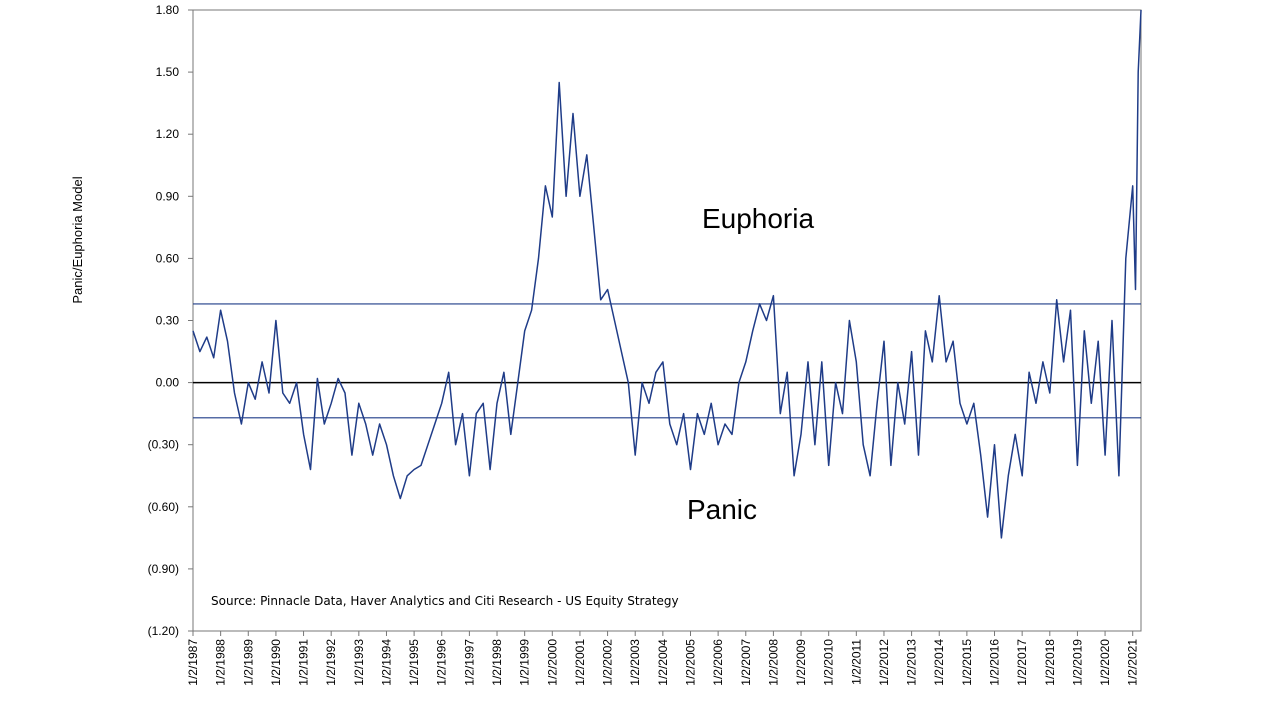 The height and width of the screenshot is (721, 1280). What do you see at coordinates (939, 662) in the screenshot?
I see `x-tick-label: 1/2/2014` at bounding box center [939, 662].